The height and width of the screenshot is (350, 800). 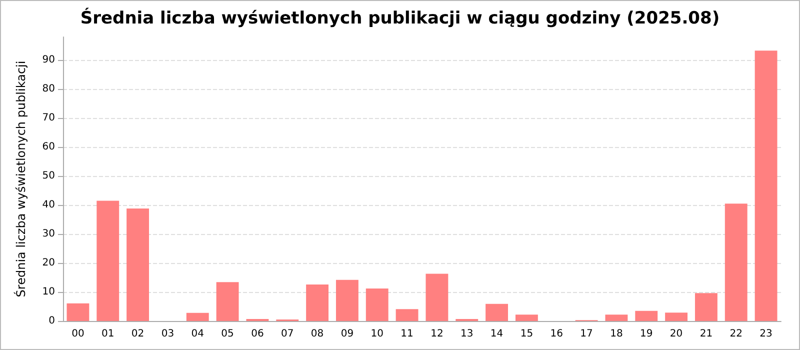 What do you see at coordinates (48, 263) in the screenshot?
I see `y-tick-label: 20` at bounding box center [48, 263].